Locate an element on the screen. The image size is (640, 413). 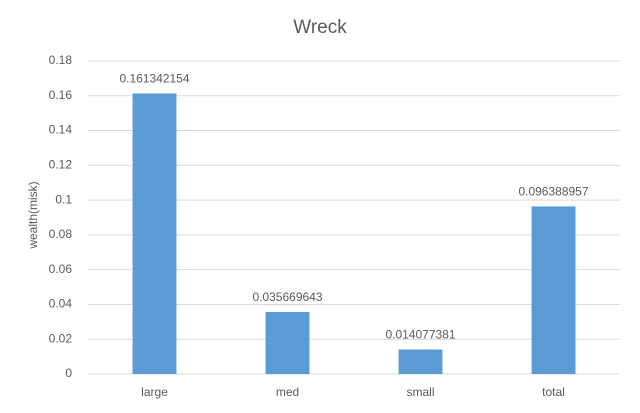
data-label: 0.096388957 is located at coordinates (553, 192).